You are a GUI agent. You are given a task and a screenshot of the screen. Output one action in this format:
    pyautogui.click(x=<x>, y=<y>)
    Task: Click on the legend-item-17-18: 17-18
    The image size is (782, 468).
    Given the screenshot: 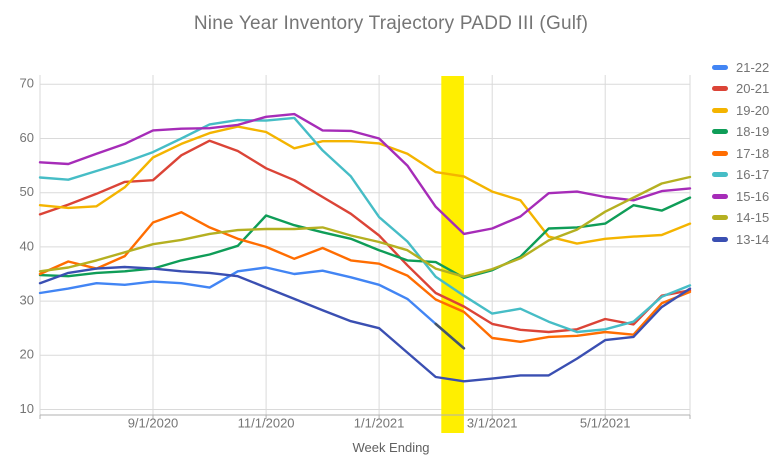 What is the action you would take?
    pyautogui.click(x=740, y=153)
    